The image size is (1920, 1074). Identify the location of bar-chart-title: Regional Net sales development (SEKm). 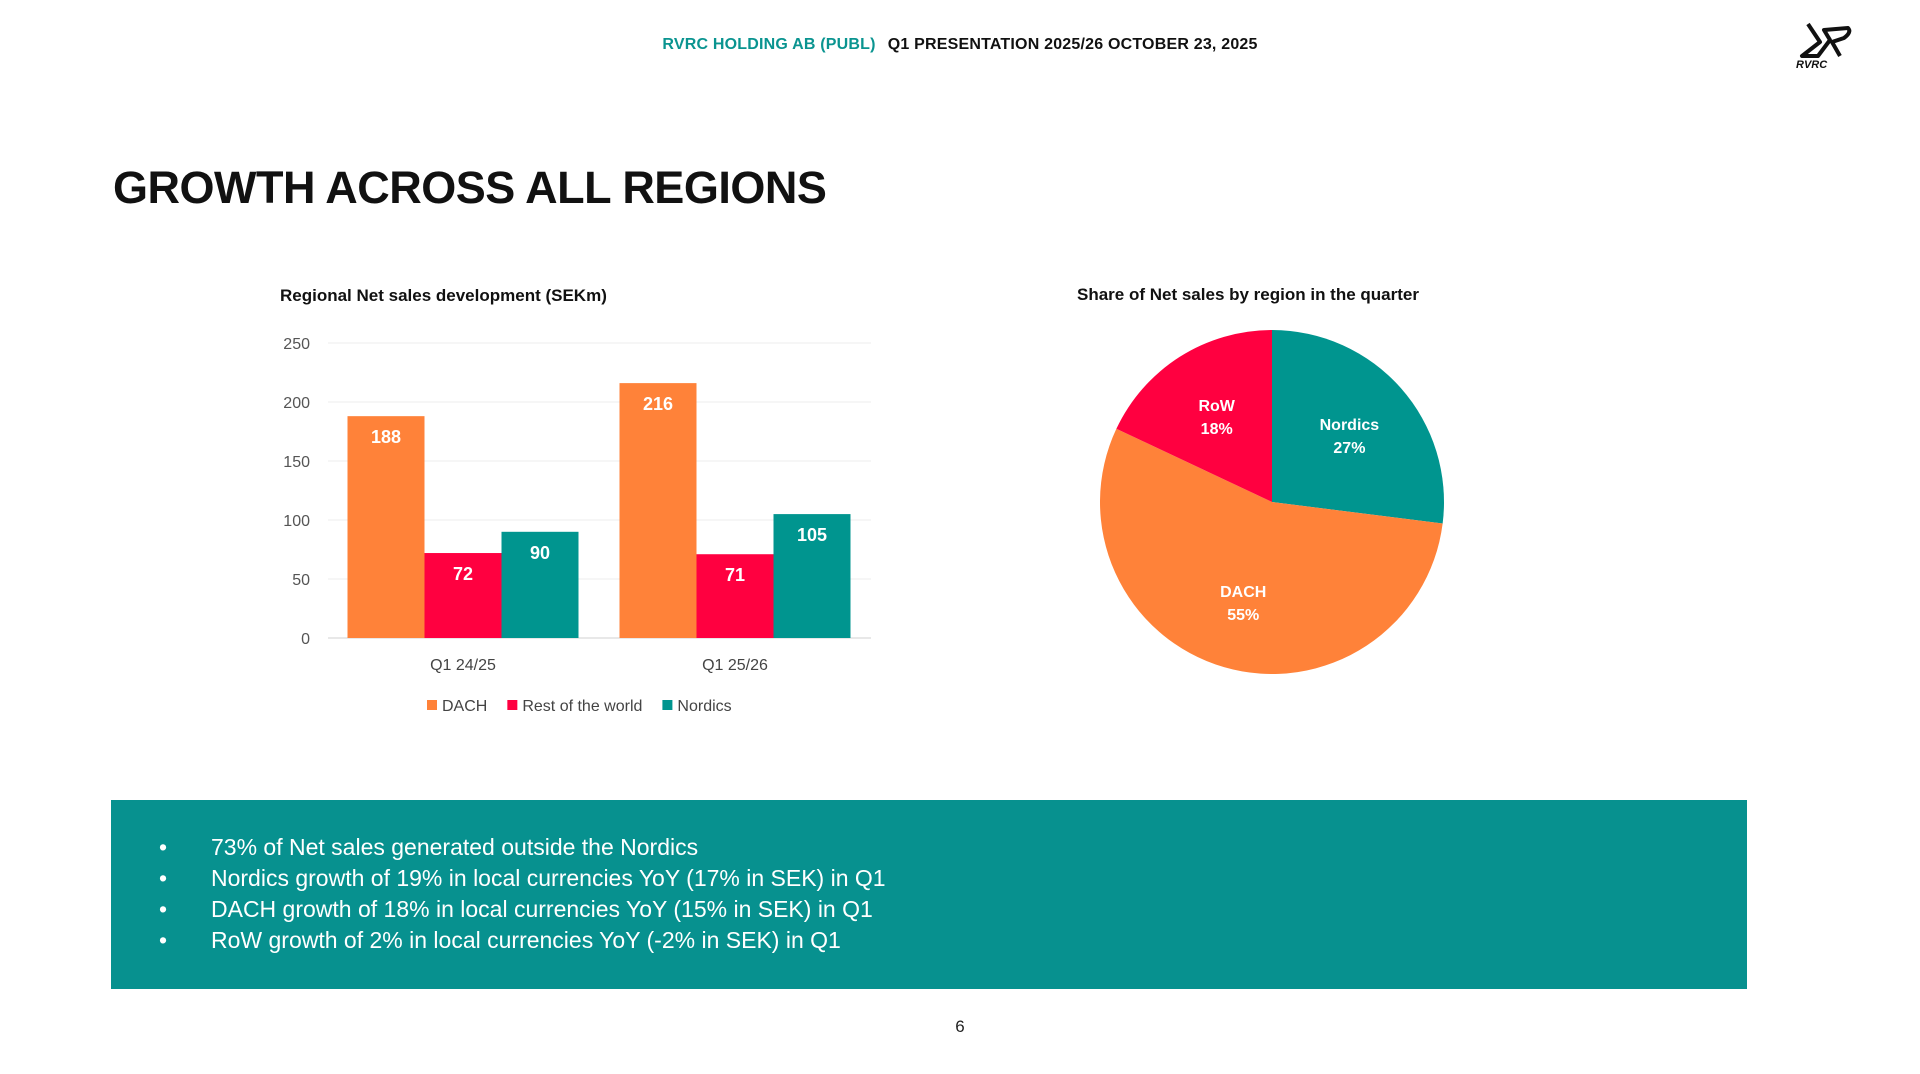
(443, 295).